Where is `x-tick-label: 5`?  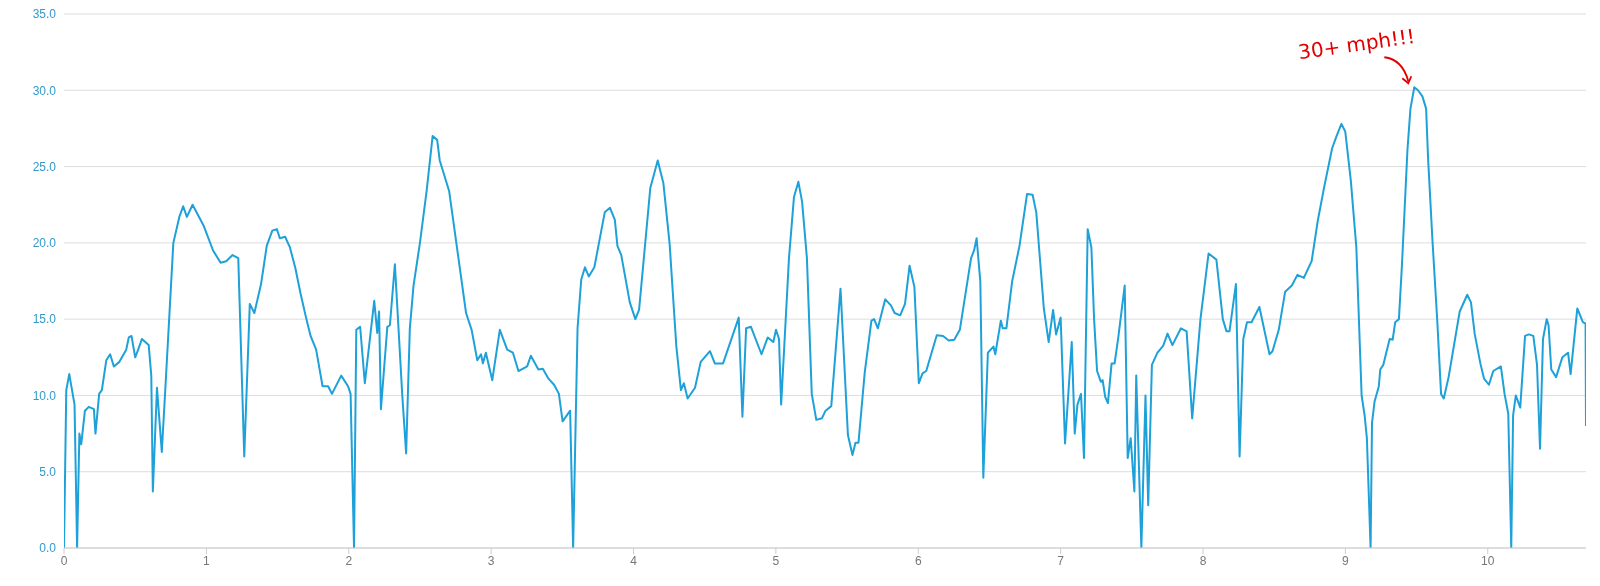 x-tick-label: 5 is located at coordinates (776, 560).